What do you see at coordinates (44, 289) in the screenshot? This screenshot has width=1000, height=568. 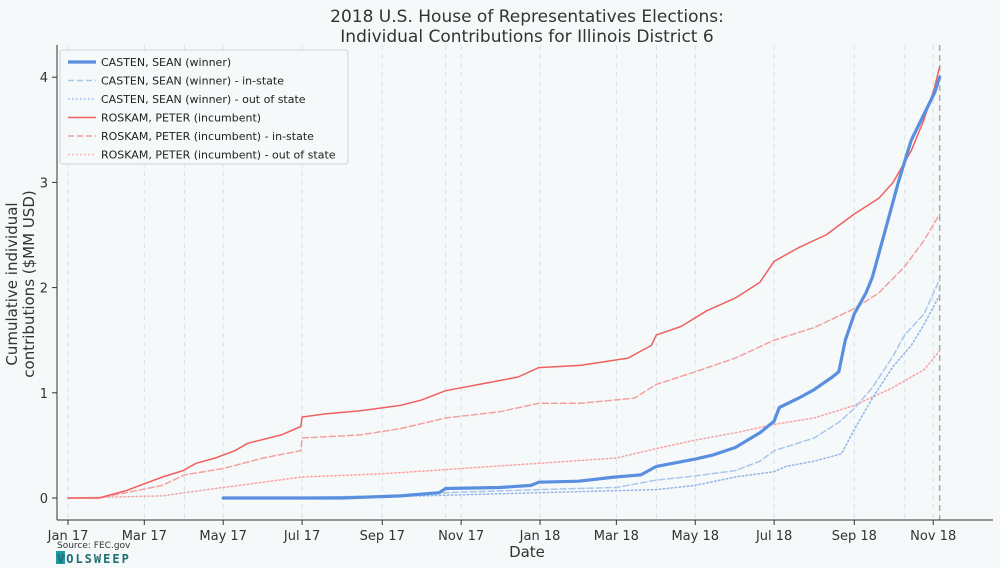 I see `y-tick-label: 2` at bounding box center [44, 289].